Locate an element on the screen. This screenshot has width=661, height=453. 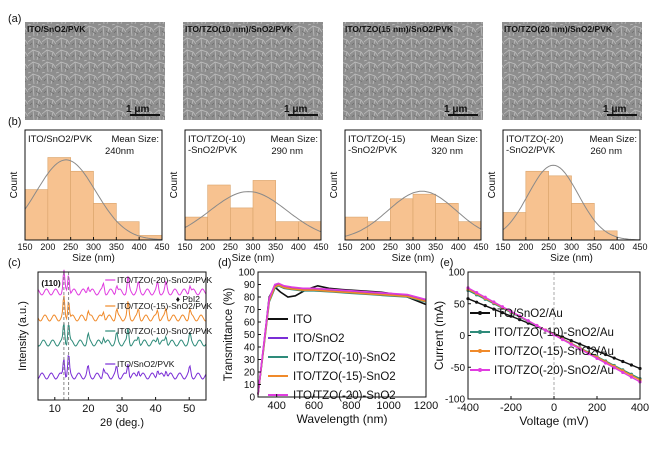
y-tick-label: 10 is located at coordinates (250, 385).